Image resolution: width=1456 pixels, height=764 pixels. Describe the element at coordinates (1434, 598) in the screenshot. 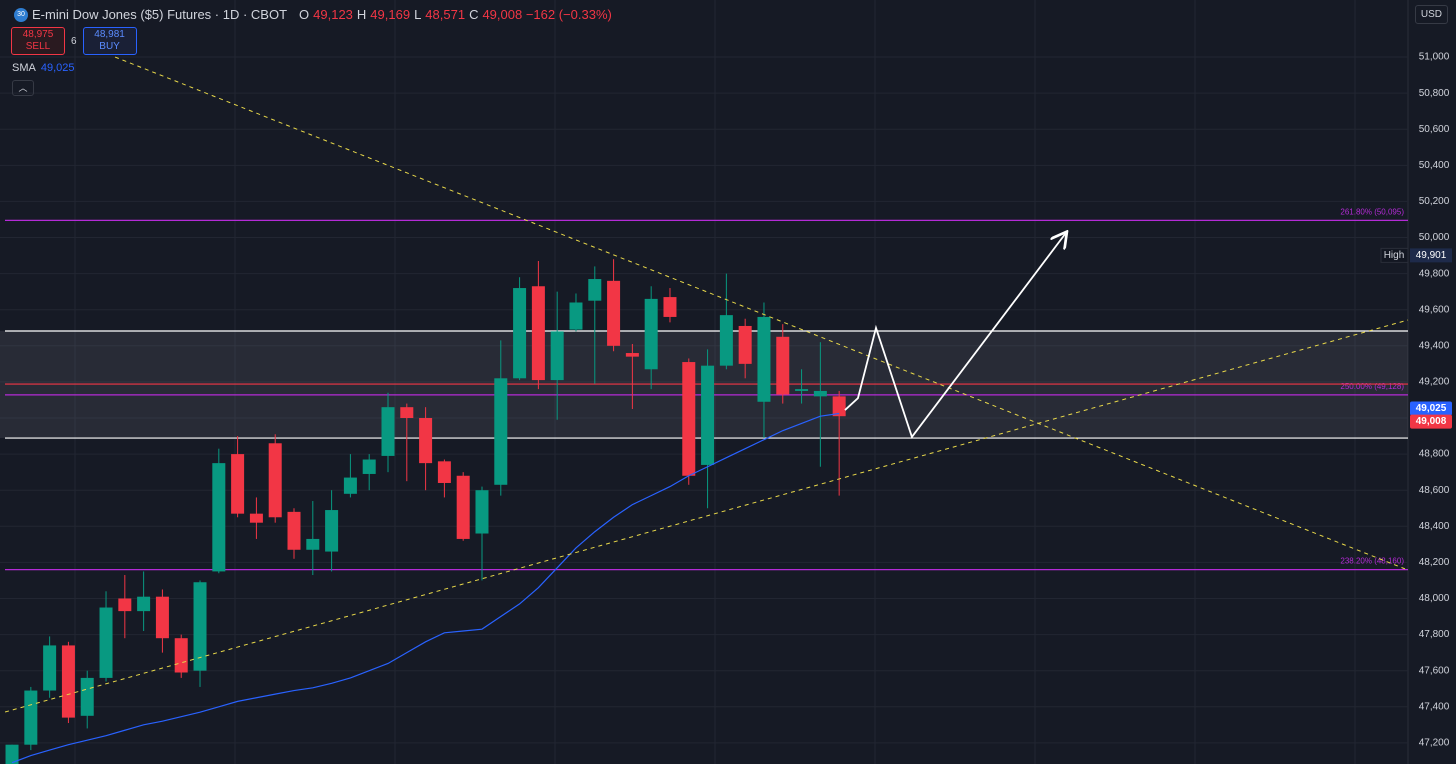

I see `y-tick-label: 48,000` at that location.